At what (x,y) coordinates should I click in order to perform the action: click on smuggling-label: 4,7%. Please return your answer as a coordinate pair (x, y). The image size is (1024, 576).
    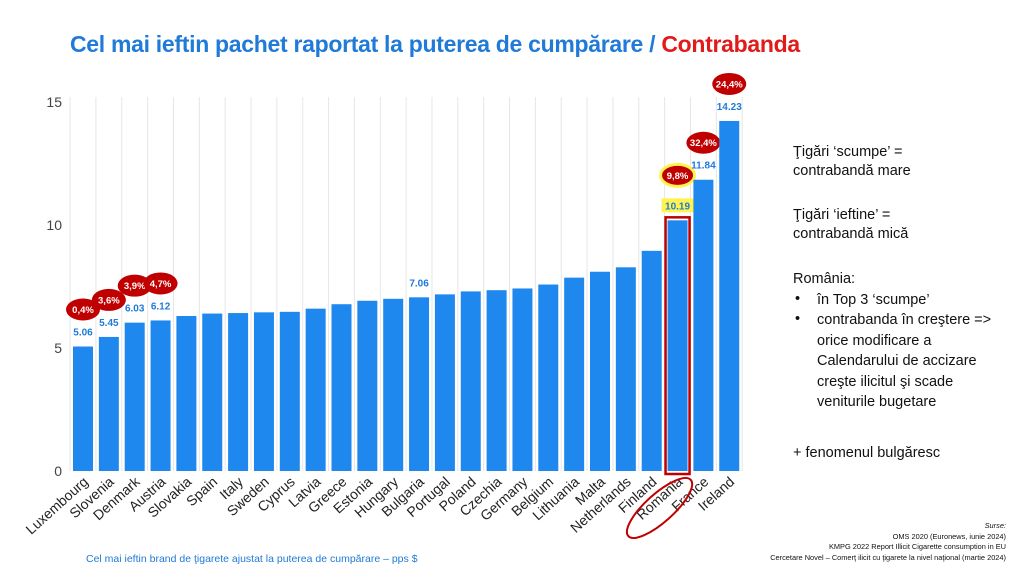
    Looking at the image, I should click on (161, 284).